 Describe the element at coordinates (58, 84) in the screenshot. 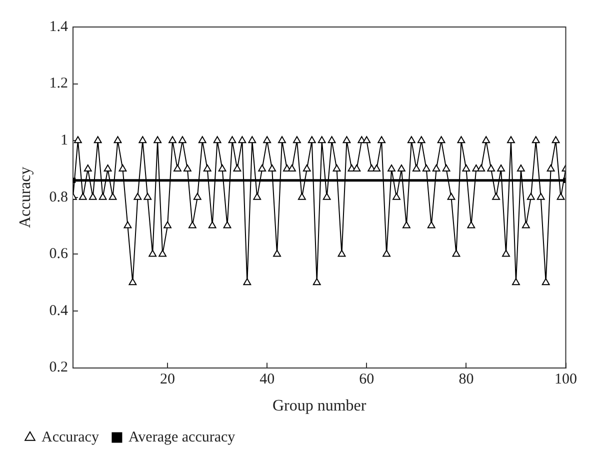

I see `y-tick-label: 1.2` at that location.